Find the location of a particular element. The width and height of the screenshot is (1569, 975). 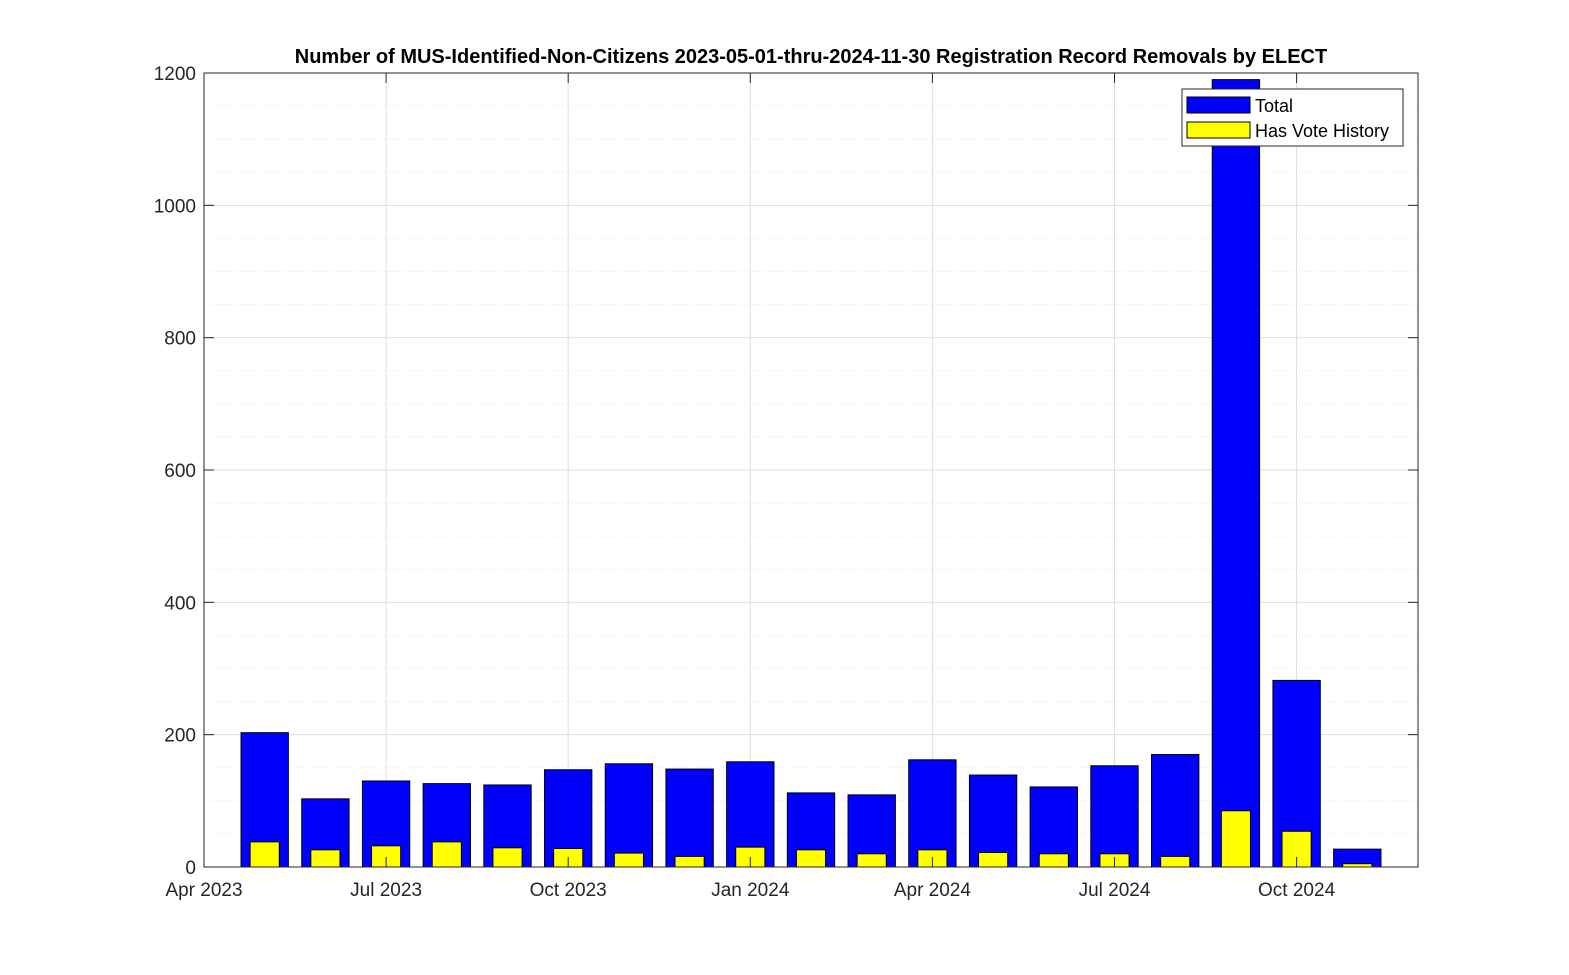

y-tick-label: 600 is located at coordinates (180, 471).